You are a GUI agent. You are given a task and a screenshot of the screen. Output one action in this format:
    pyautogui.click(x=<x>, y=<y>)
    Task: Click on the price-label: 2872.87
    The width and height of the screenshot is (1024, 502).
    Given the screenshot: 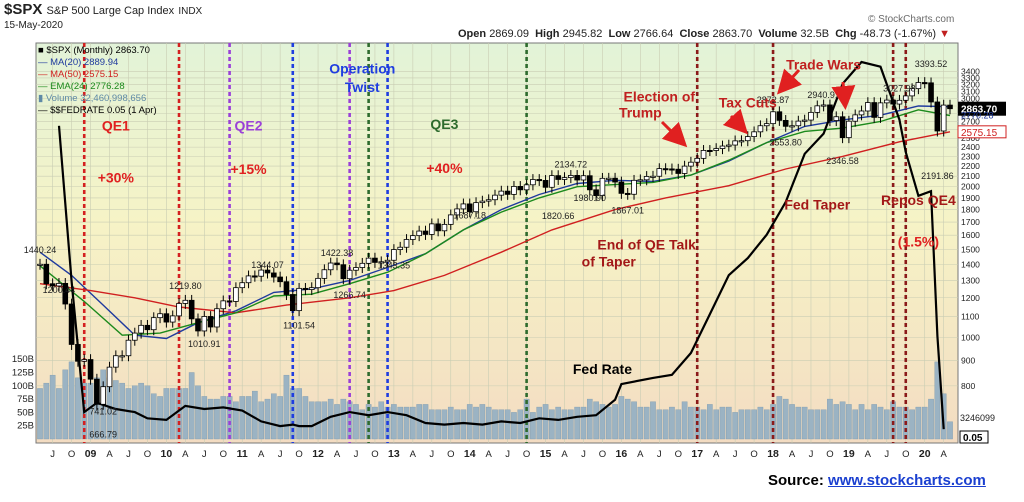 What is the action you would take?
    pyautogui.click(x=773, y=100)
    